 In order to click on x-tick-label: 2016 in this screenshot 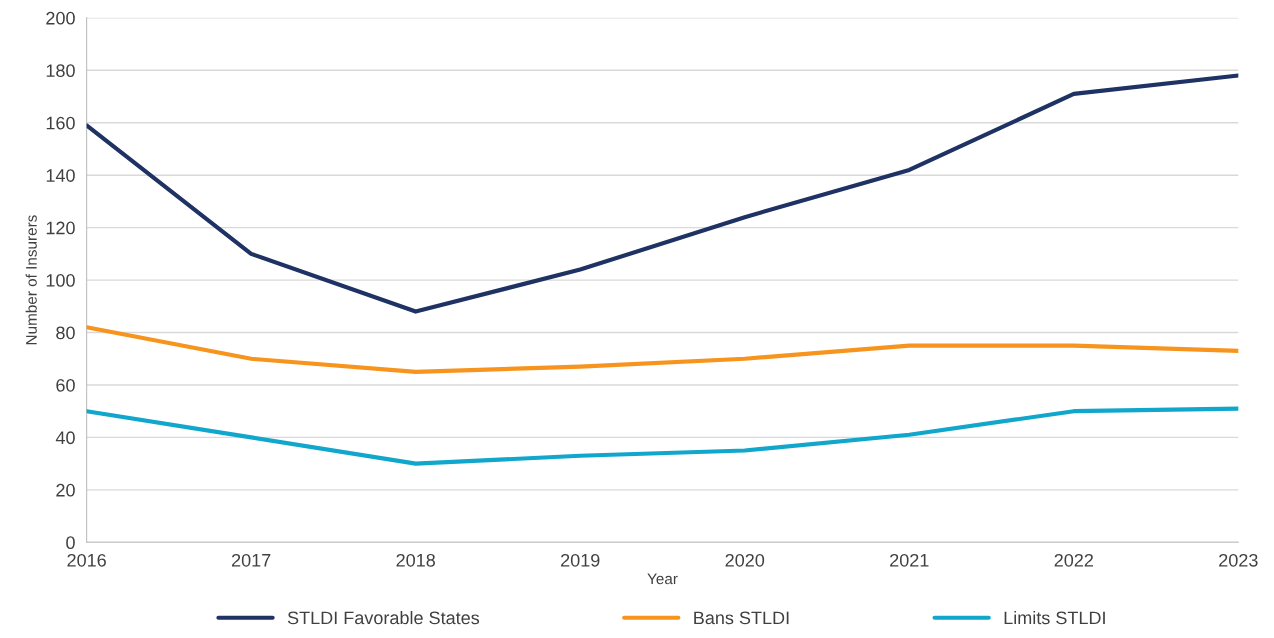, I will do `click(86, 560)`.